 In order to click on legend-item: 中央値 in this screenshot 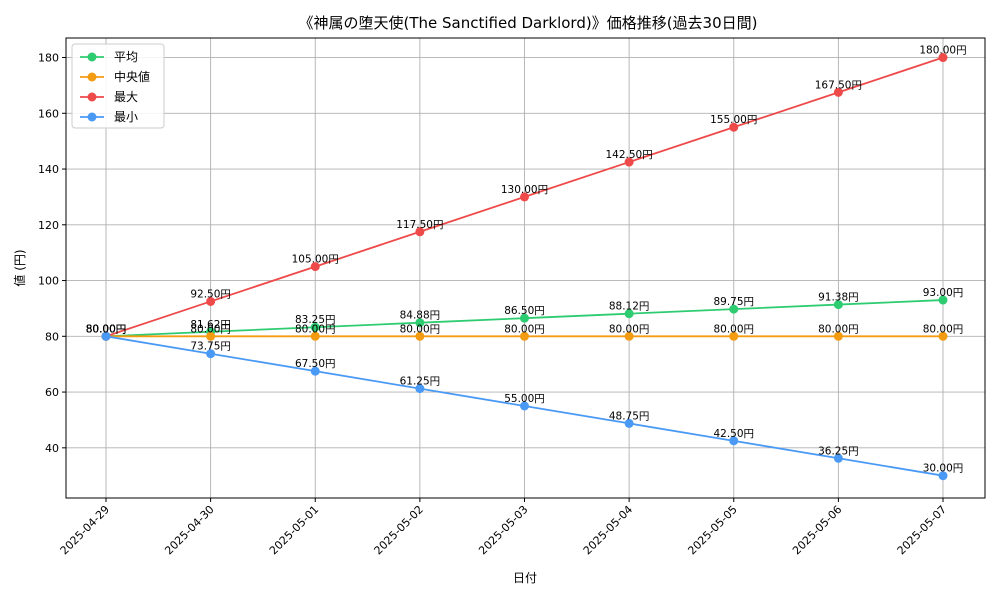, I will do `click(115, 76)`.